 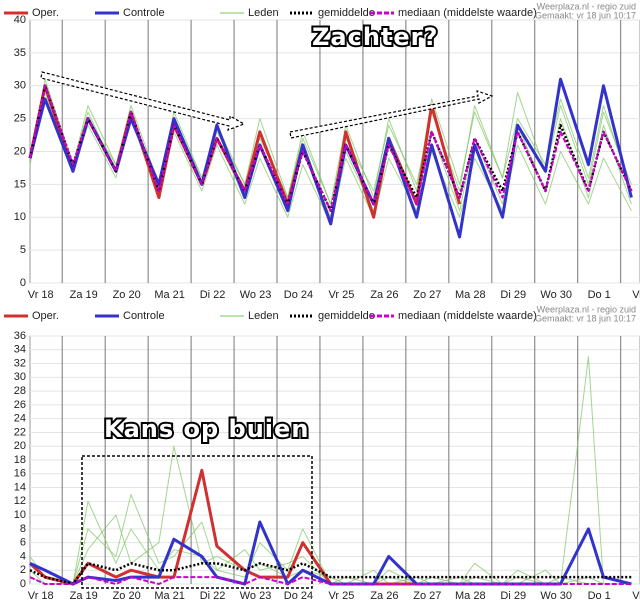 I want to click on y-tick-label: 8, so click(x=23, y=529).